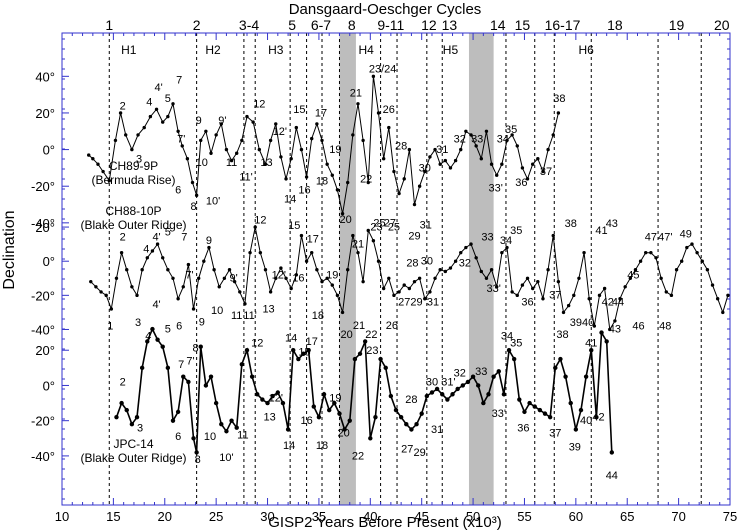  I want to click on point-label: 9, so click(199, 121).